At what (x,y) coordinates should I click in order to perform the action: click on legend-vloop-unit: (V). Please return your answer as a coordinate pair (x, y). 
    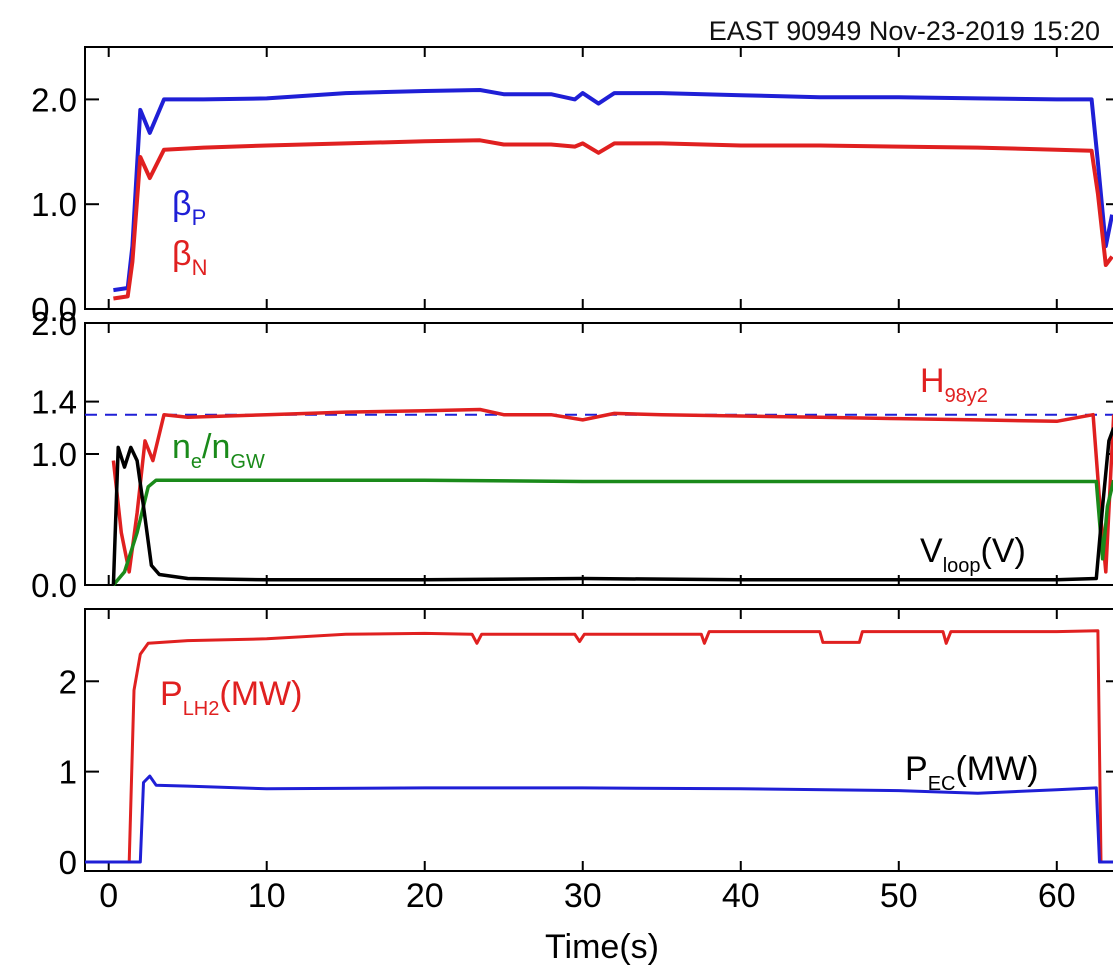
    Looking at the image, I should click on (1003, 551).